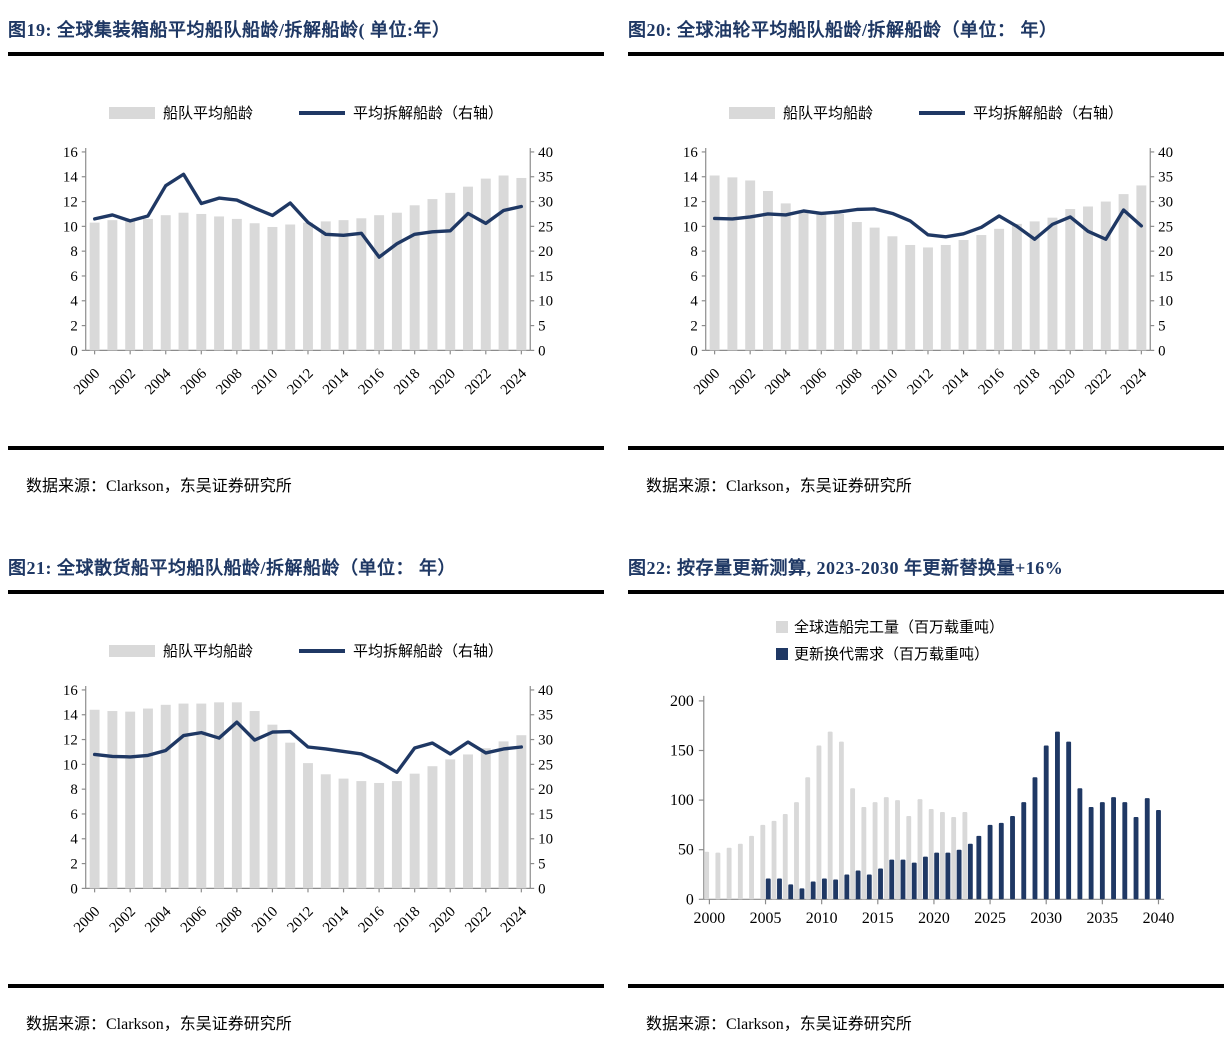  What do you see at coordinates (159, 486) in the screenshot?
I see `figure-19-source: 数据来源：Clarkson，东吴证券研究所` at bounding box center [159, 486].